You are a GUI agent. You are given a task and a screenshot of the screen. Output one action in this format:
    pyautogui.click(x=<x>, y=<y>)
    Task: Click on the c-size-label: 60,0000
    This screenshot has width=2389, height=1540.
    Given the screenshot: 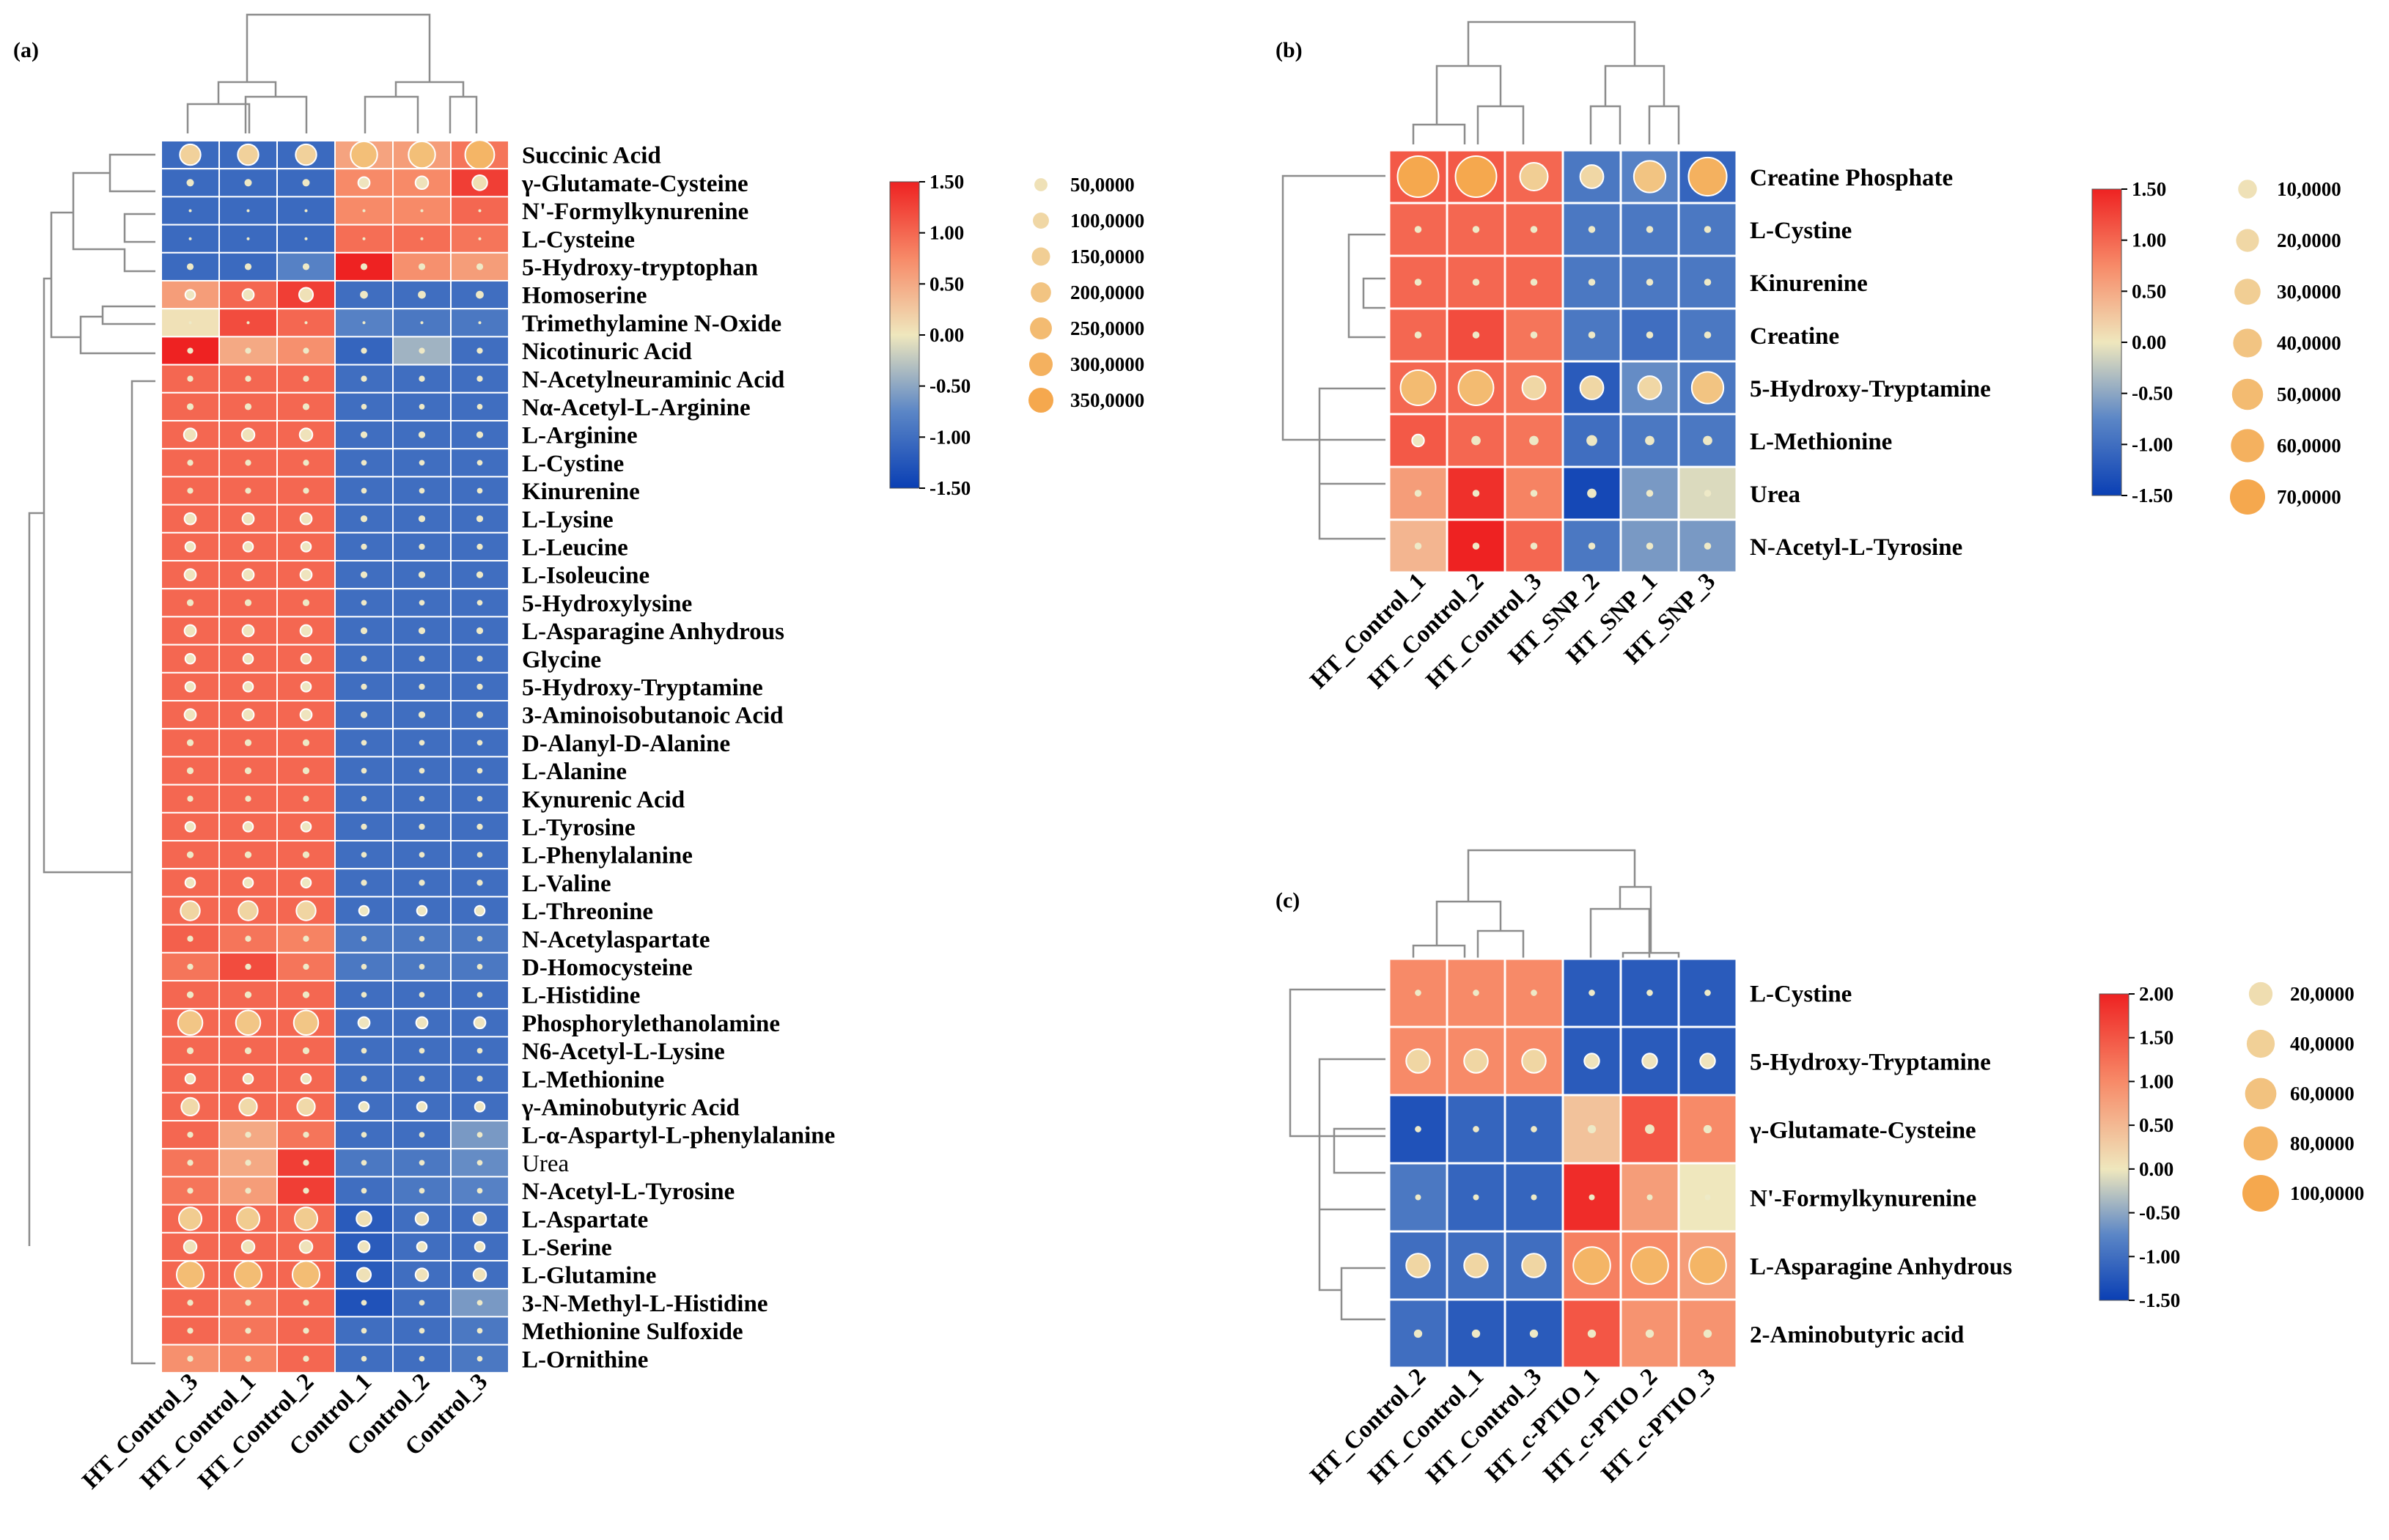 What is the action you would take?
    pyautogui.click(x=2322, y=1094)
    